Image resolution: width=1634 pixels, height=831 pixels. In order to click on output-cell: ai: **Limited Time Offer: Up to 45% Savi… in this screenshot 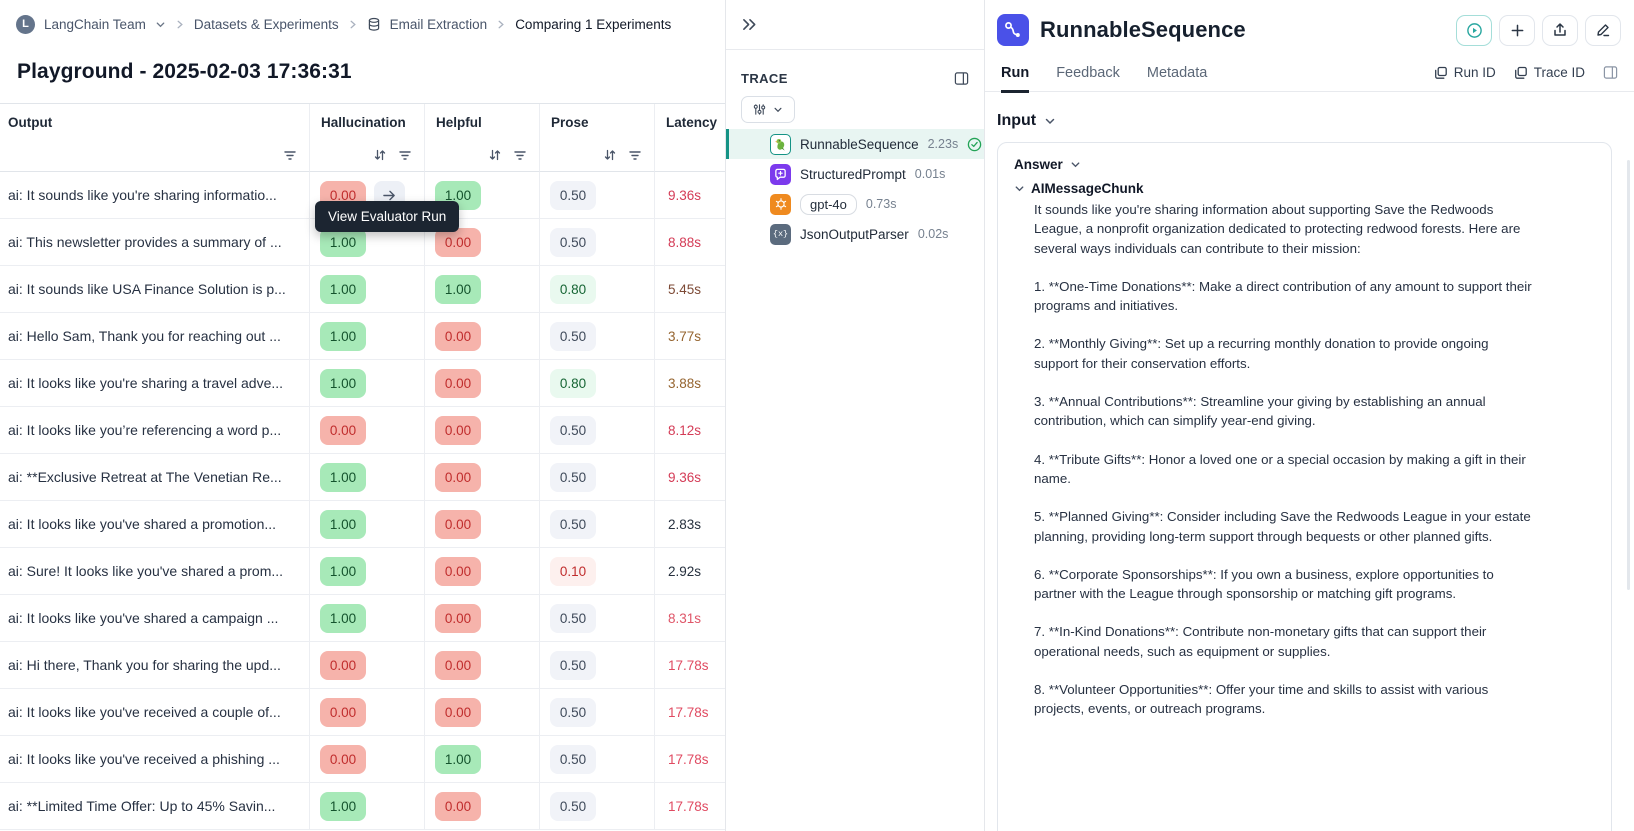, I will do `click(155, 806)`.